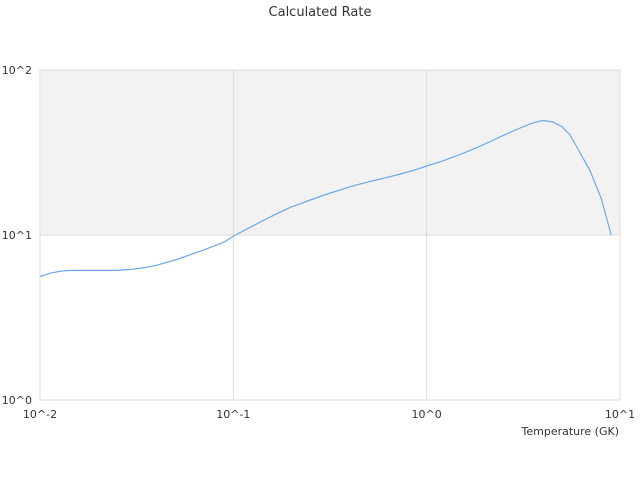 The height and width of the screenshot is (480, 640). I want to click on chart-title: Calculated Rate, so click(320, 12).